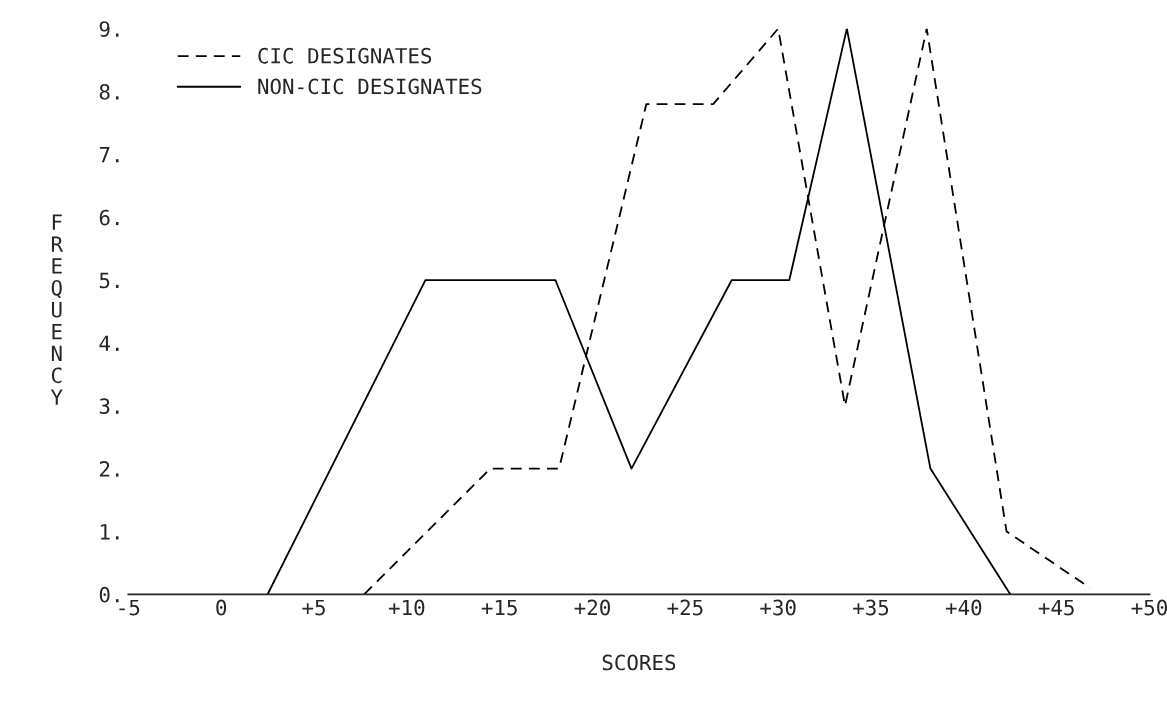  Describe the element at coordinates (109, 594) in the screenshot. I see `y-tick-label: 0.` at that location.